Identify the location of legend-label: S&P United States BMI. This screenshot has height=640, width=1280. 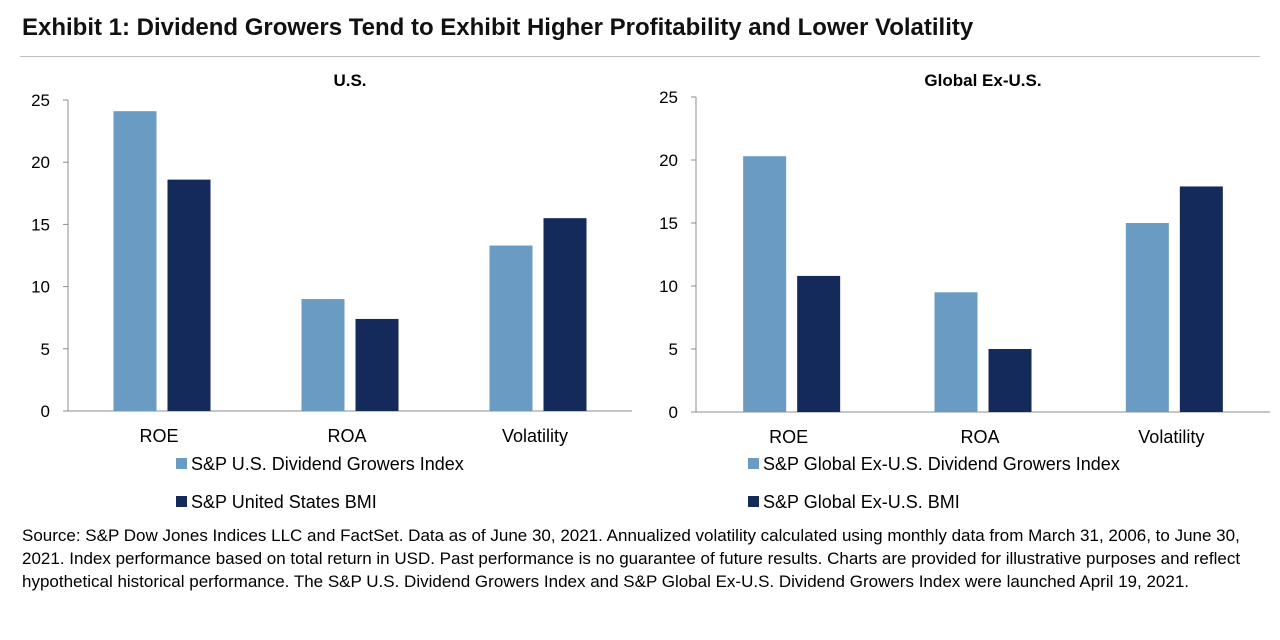
(284, 502).